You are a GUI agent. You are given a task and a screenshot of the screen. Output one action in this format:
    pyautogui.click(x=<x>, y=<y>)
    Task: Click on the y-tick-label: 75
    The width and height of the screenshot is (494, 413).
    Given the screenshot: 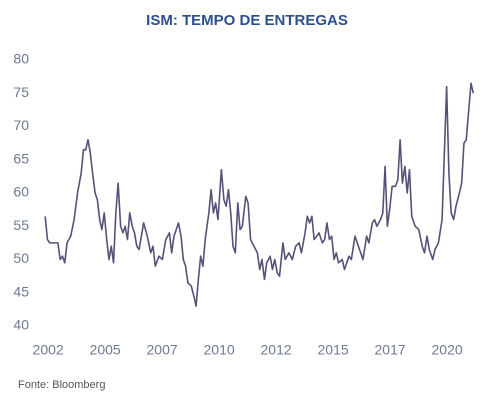 What is the action you would take?
    pyautogui.click(x=21, y=92)
    